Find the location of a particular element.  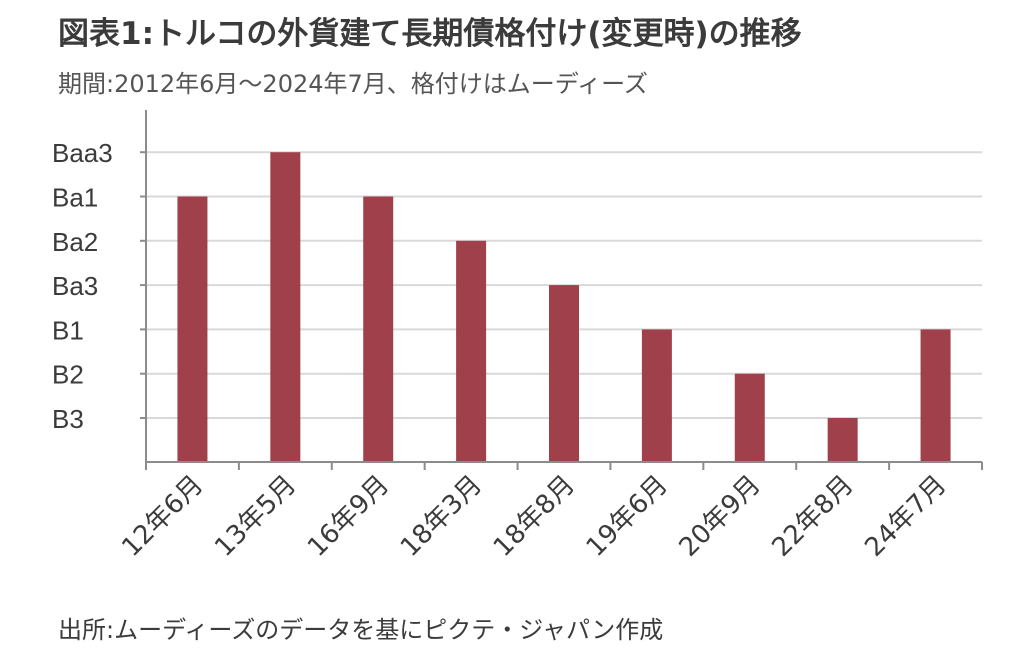

x-tick-label: 18年8月 is located at coordinates (534, 516).